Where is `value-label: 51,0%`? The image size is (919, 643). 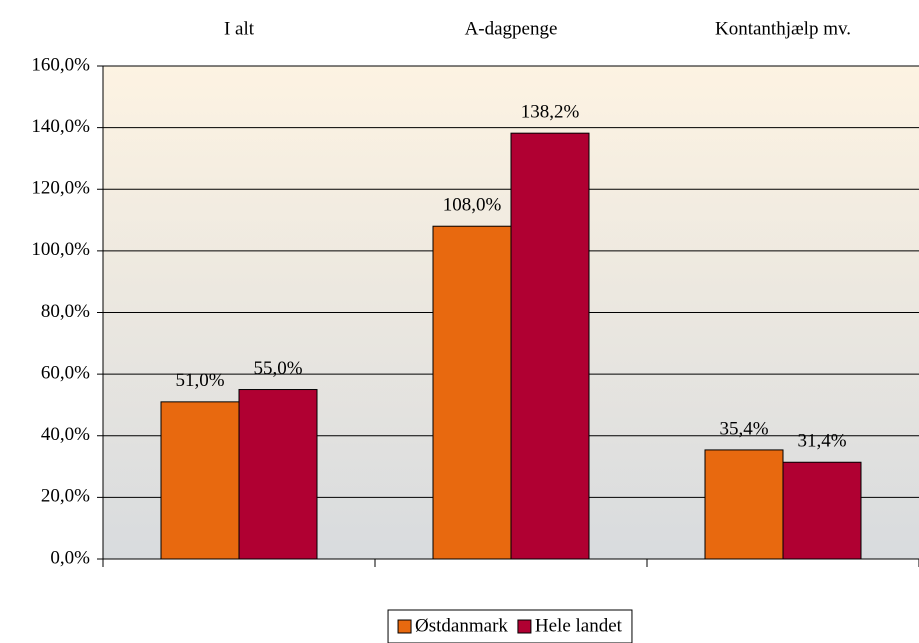
value-label: 51,0% is located at coordinates (199, 380).